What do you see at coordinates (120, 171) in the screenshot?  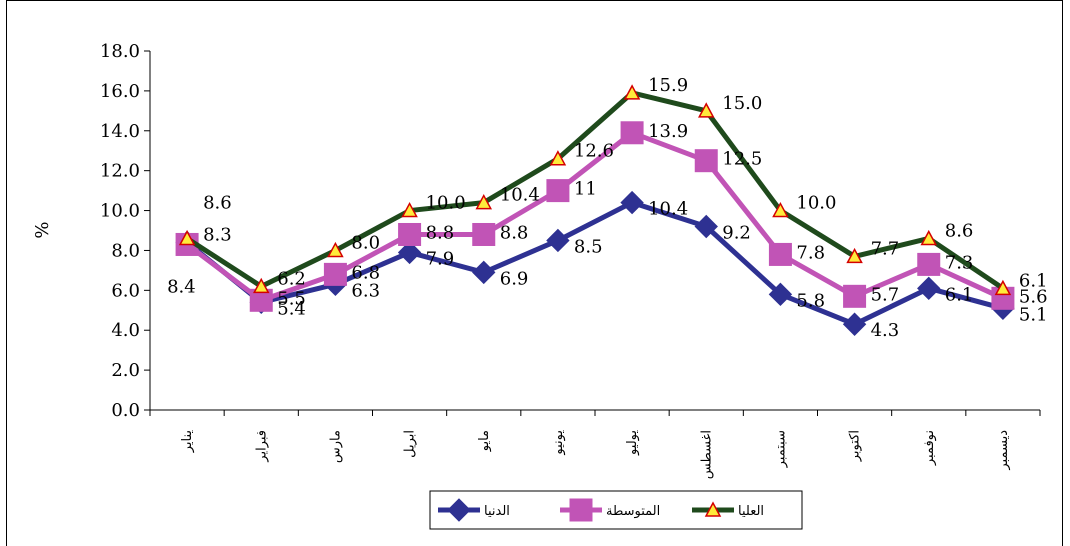 I see `y-tick-label: 12.0` at bounding box center [120, 171].